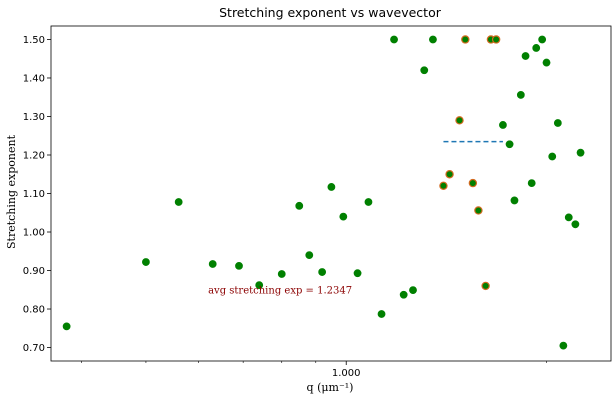 Image resolution: width=615 pixels, height=403 pixels. What do you see at coordinates (34, 271) in the screenshot?
I see `y-tick-label: 0.90` at bounding box center [34, 271].